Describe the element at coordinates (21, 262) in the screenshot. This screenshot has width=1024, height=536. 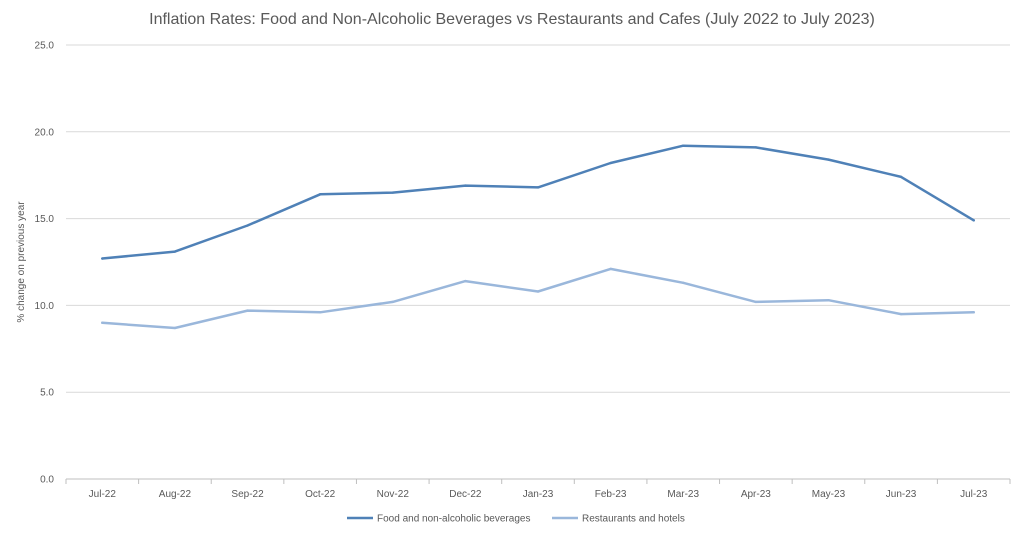
I see `y-axis-title: % change on previous year` at that location.